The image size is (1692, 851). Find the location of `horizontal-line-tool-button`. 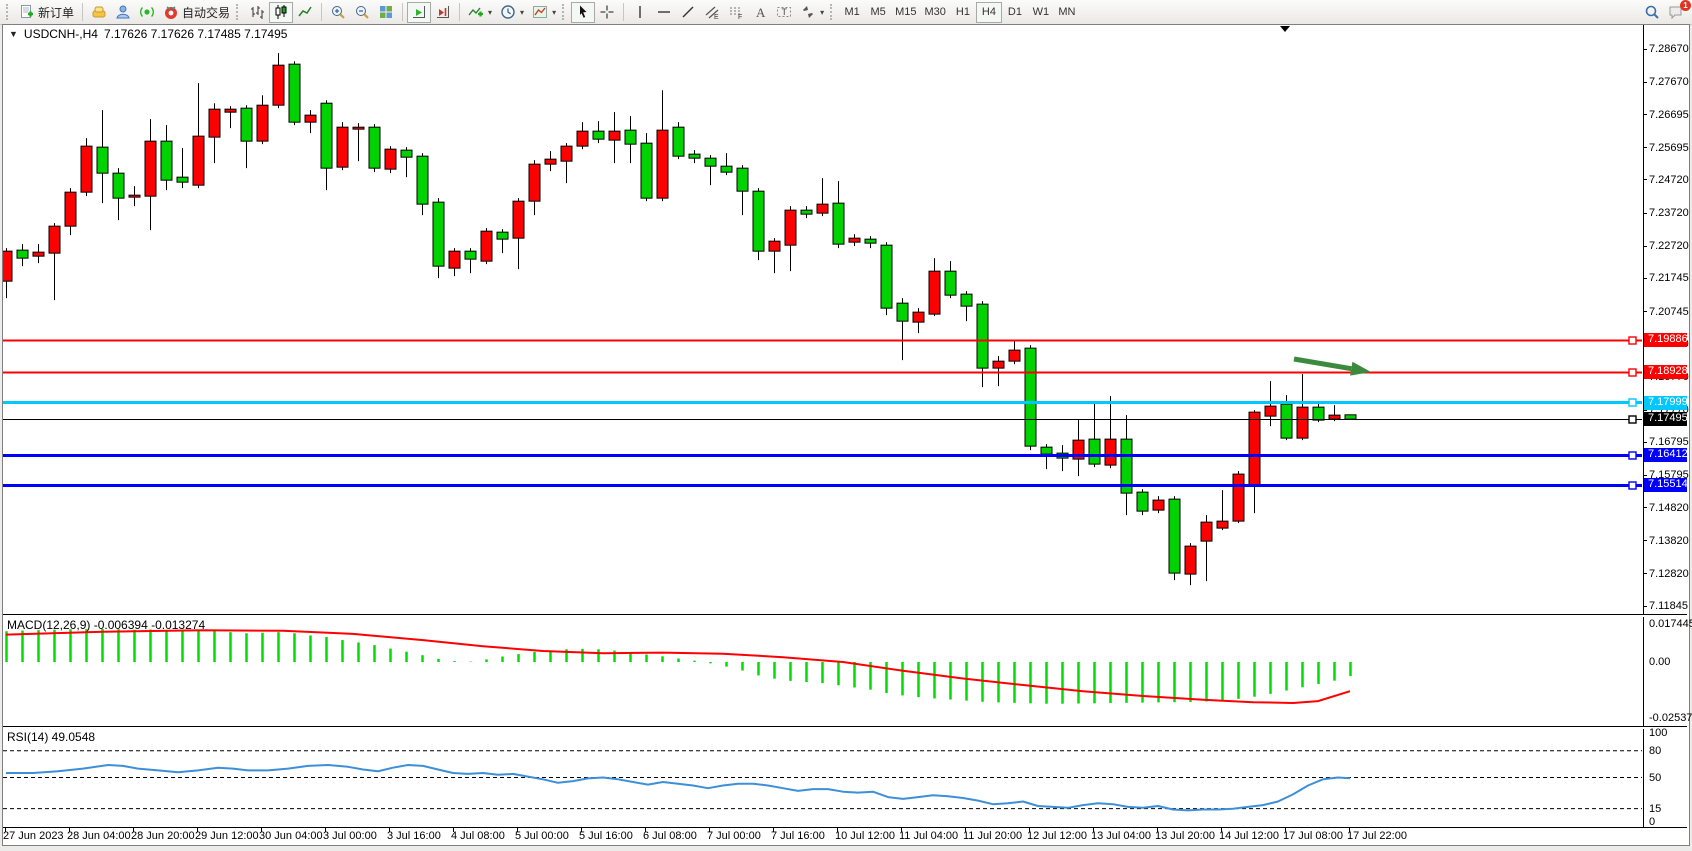

horizontal-line-tool-button is located at coordinates (664, 12).